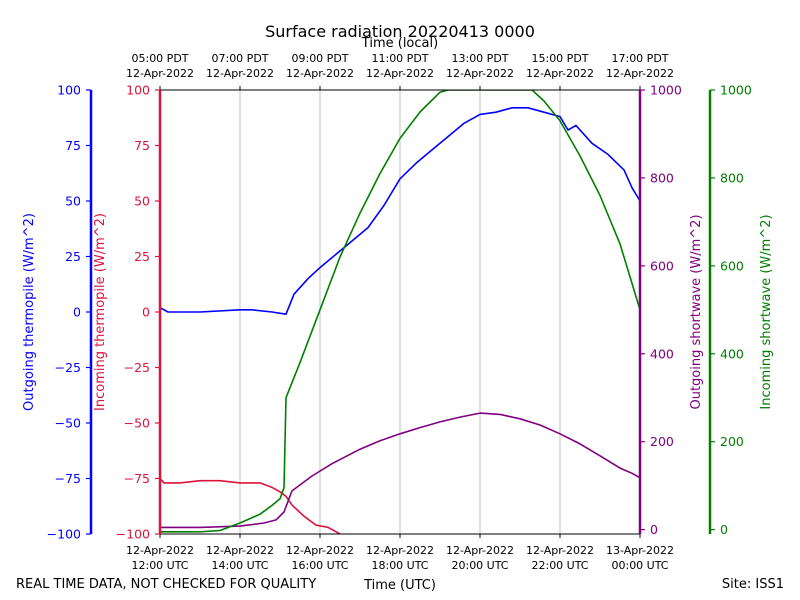 The image size is (800, 600). What do you see at coordinates (766, 311) in the screenshot?
I see `in_sw-axis-label: Incoming shortwave (W/m^2)` at bounding box center [766, 311].